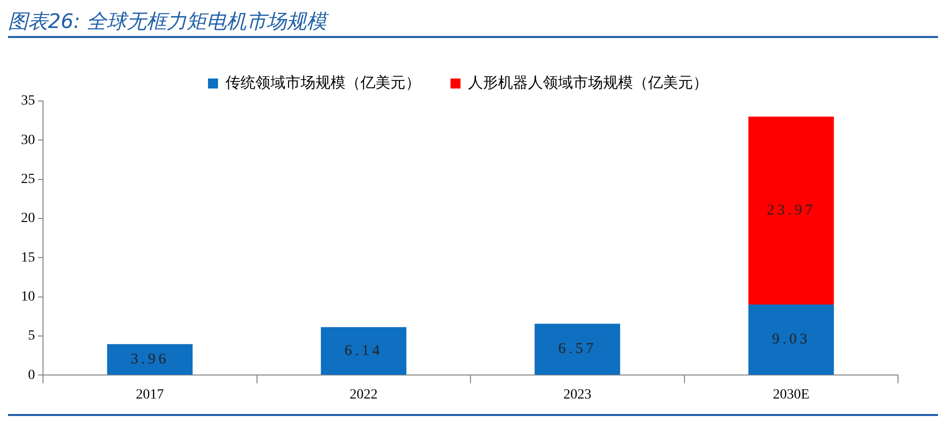  I want to click on data-label: 23.97, so click(791, 210).